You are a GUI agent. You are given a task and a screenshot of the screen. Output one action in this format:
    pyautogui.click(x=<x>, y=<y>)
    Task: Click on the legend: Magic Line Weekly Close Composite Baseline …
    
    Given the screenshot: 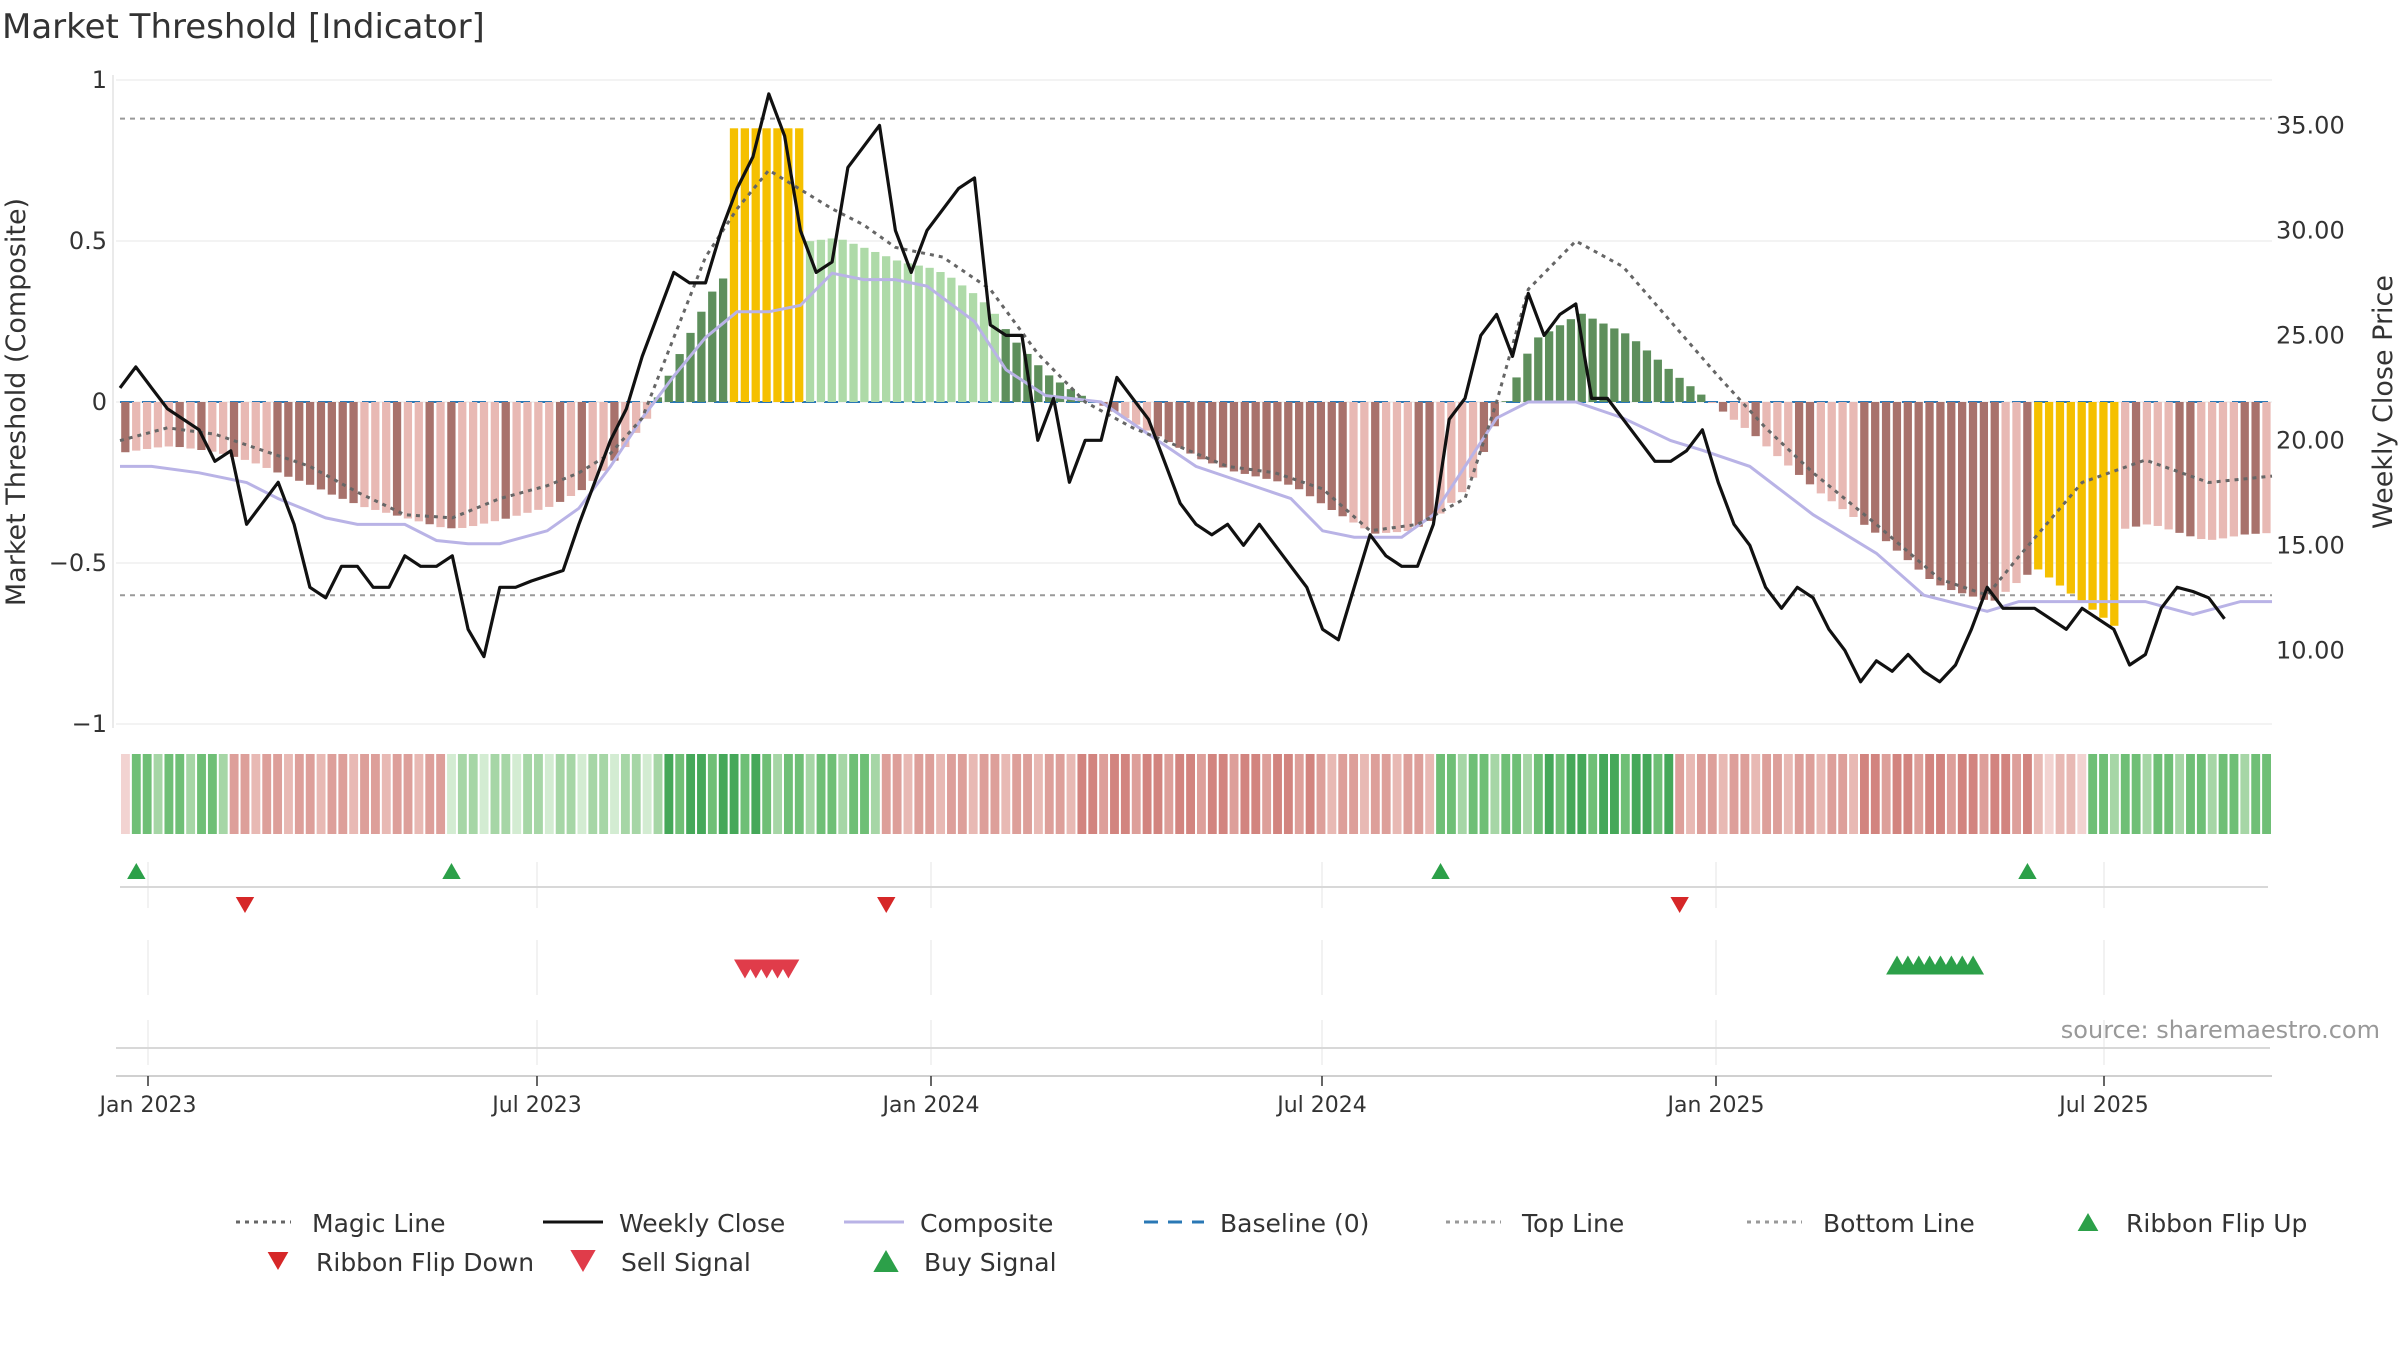 What is the action you would take?
    pyautogui.click(x=1271, y=1243)
    